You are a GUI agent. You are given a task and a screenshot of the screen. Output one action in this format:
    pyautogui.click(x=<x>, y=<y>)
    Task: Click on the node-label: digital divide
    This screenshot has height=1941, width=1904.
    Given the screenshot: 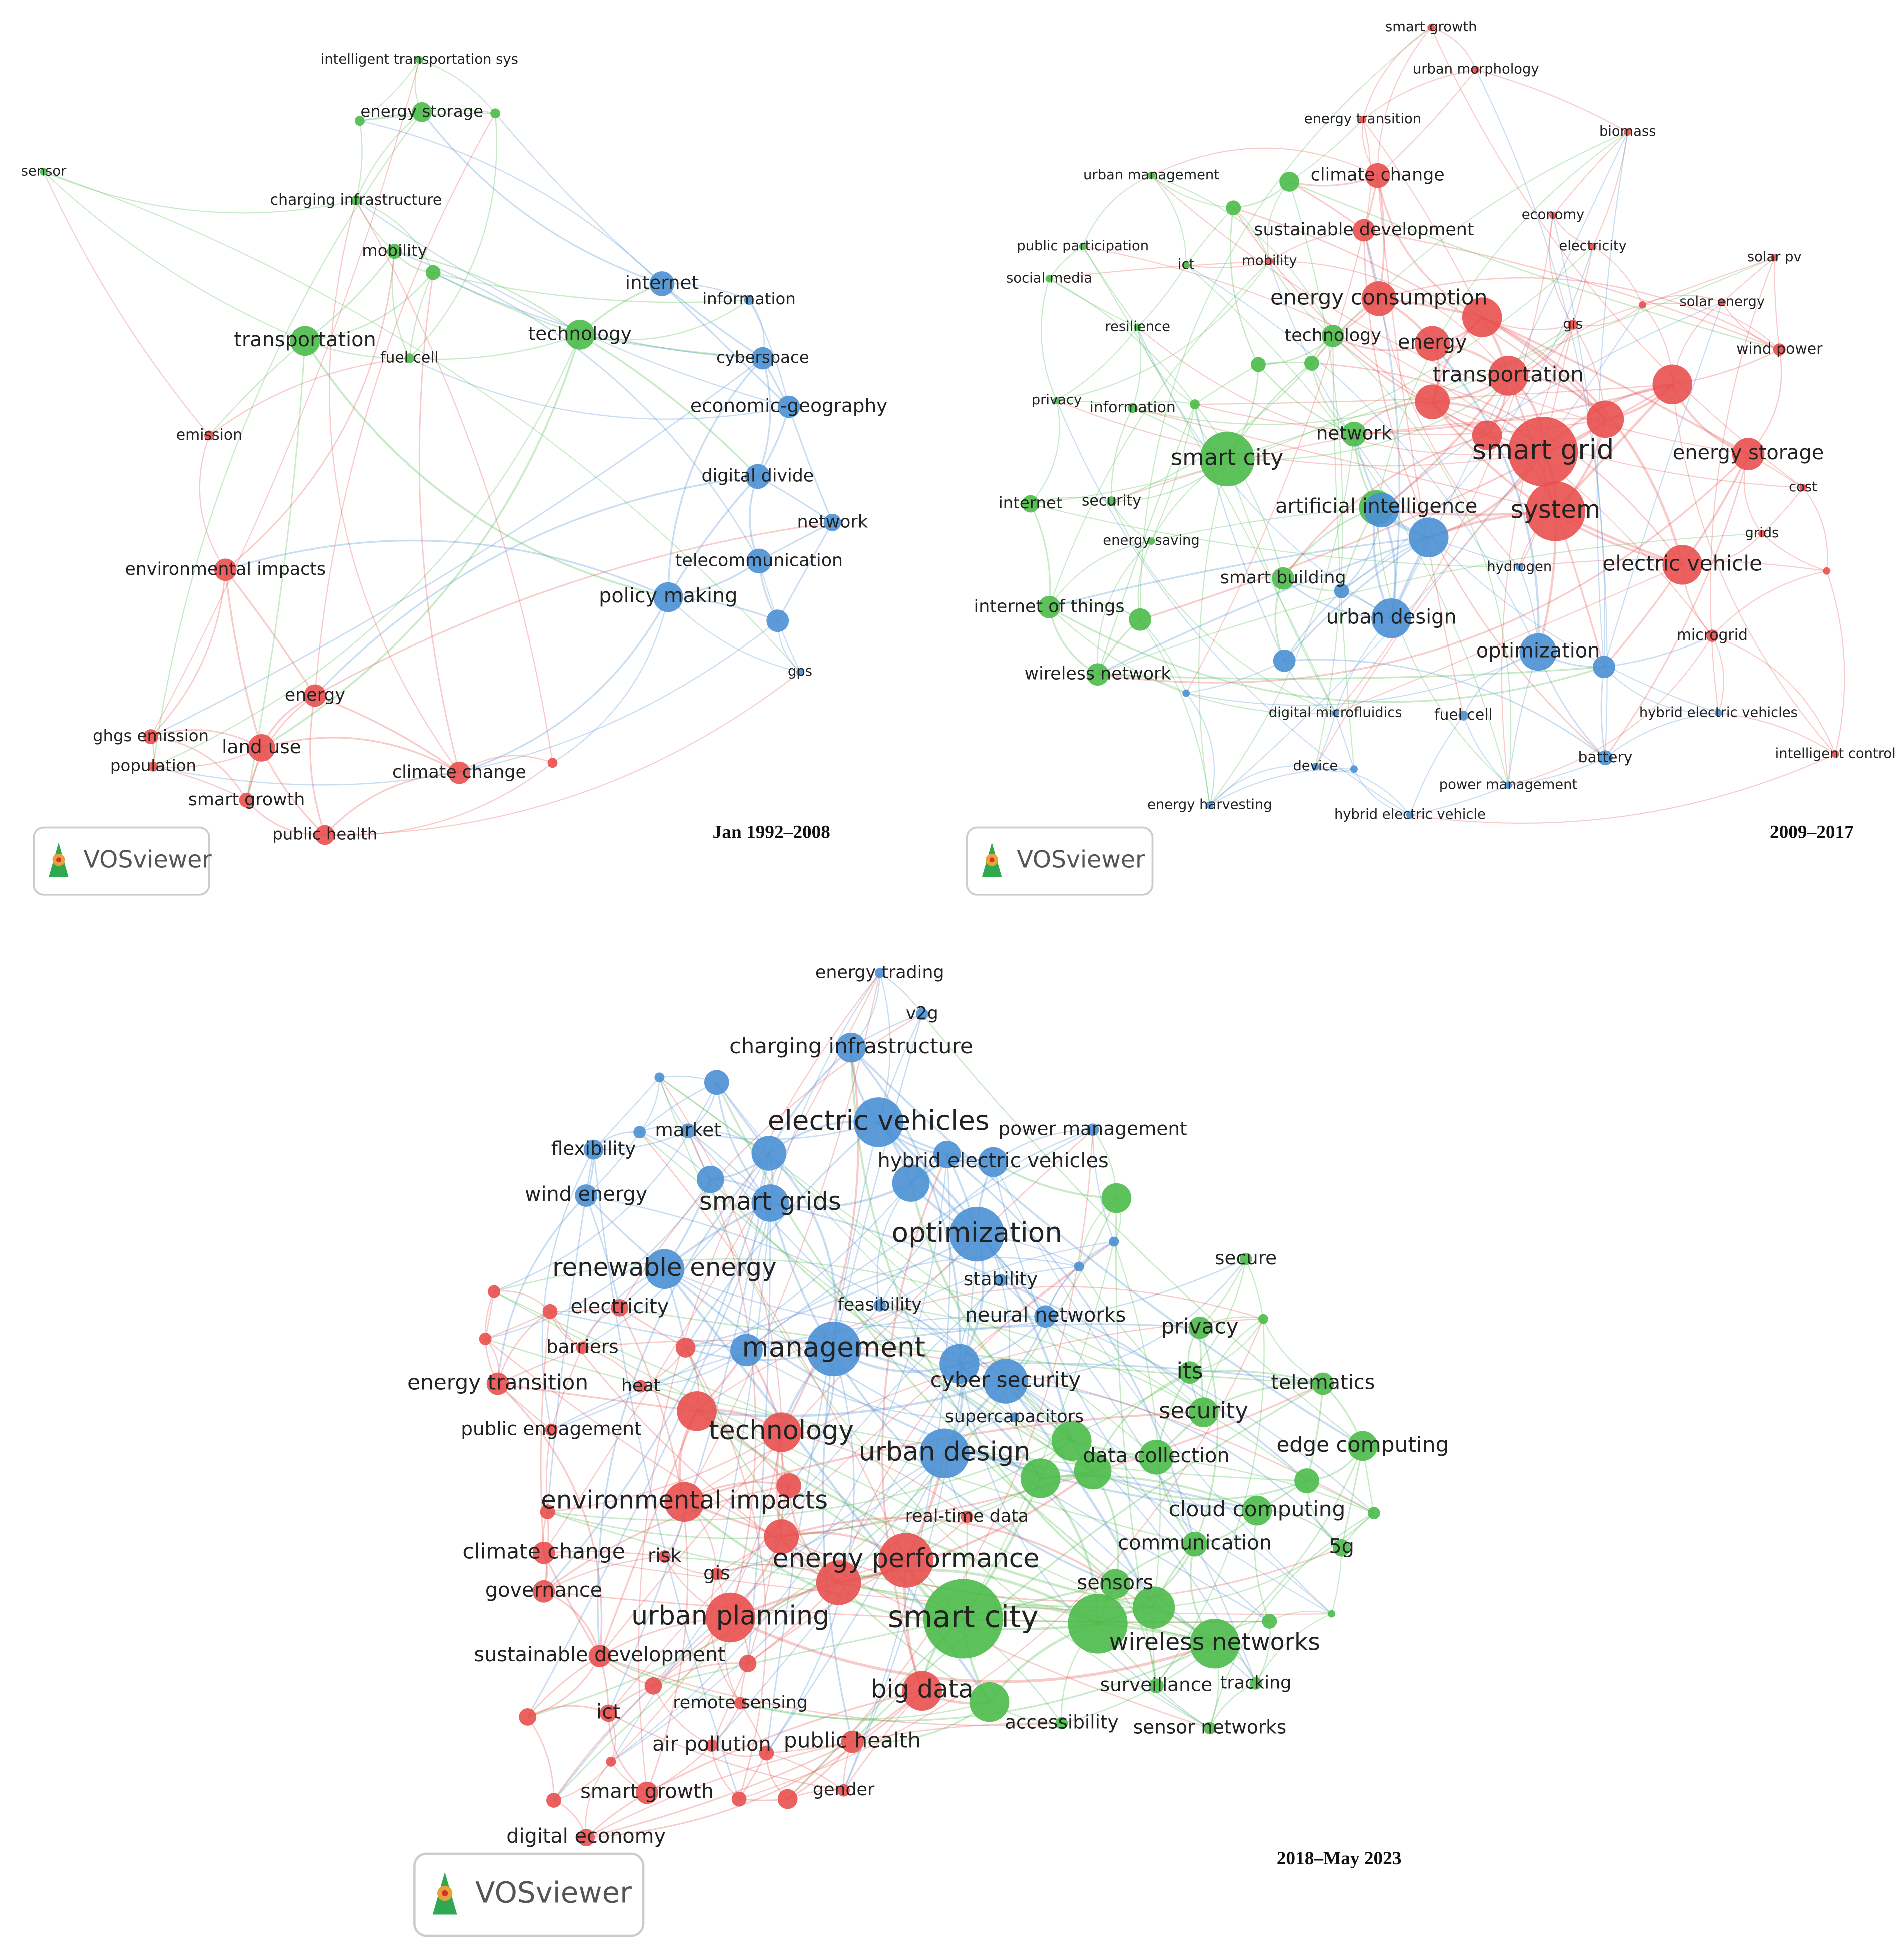 What is the action you would take?
    pyautogui.click(x=758, y=476)
    